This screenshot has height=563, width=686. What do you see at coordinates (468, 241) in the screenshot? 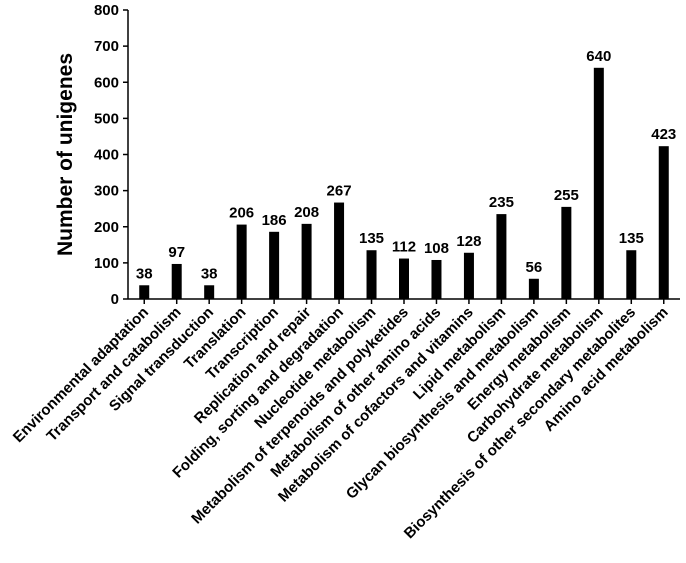
I see `bar-value-label: 128` at bounding box center [468, 241].